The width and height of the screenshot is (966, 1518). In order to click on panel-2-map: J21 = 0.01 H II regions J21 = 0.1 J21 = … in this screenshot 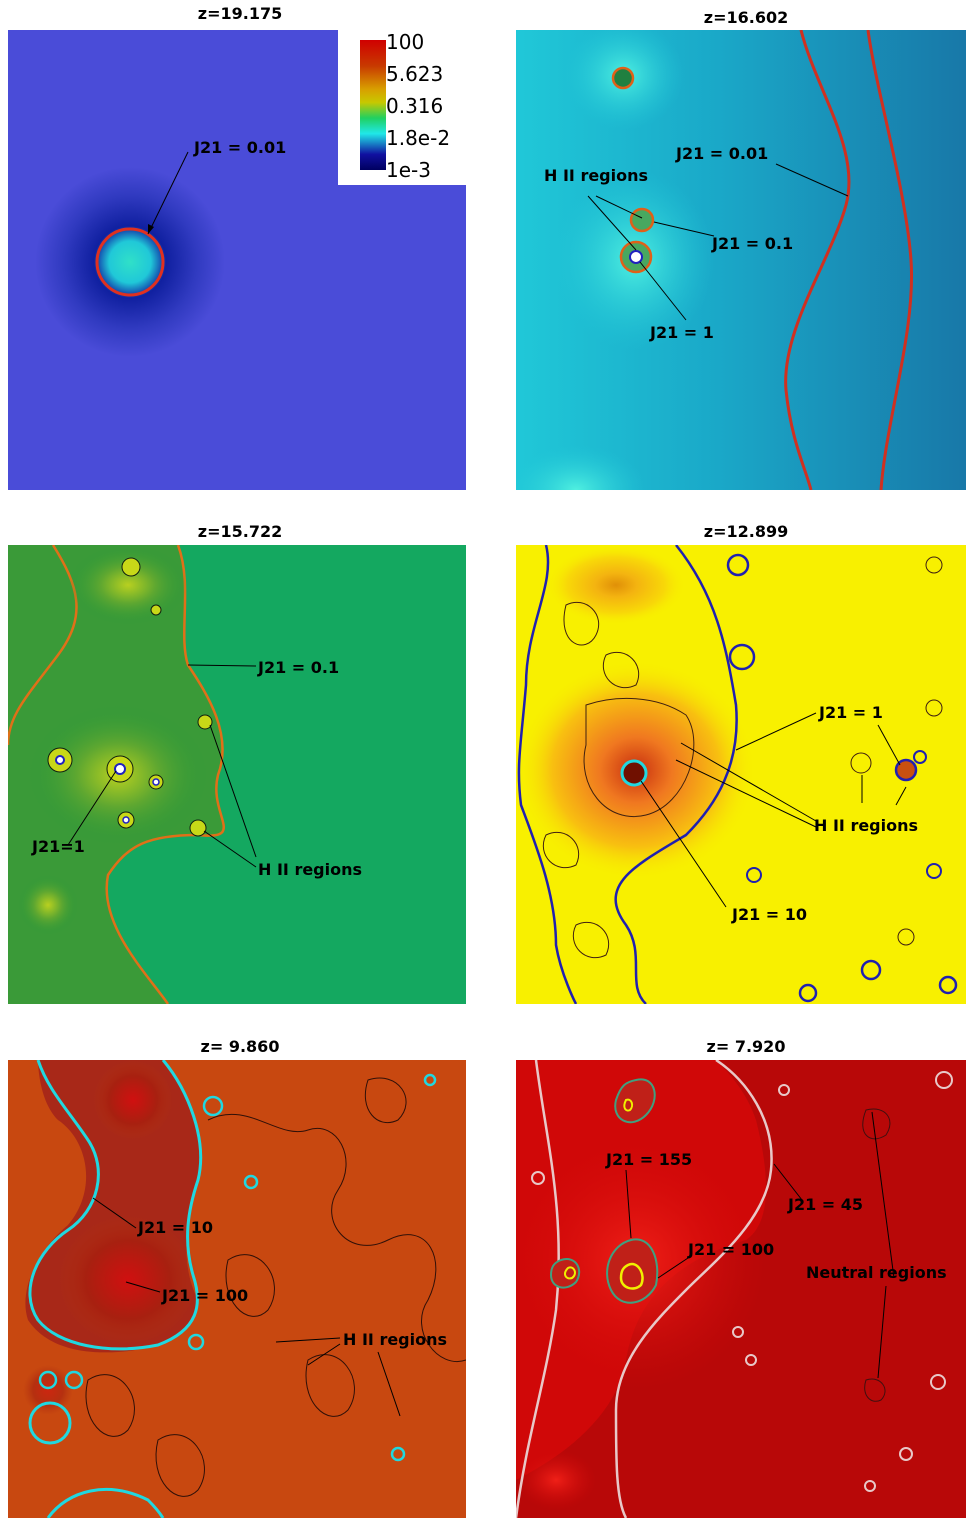, I will do `click(741, 260)`.